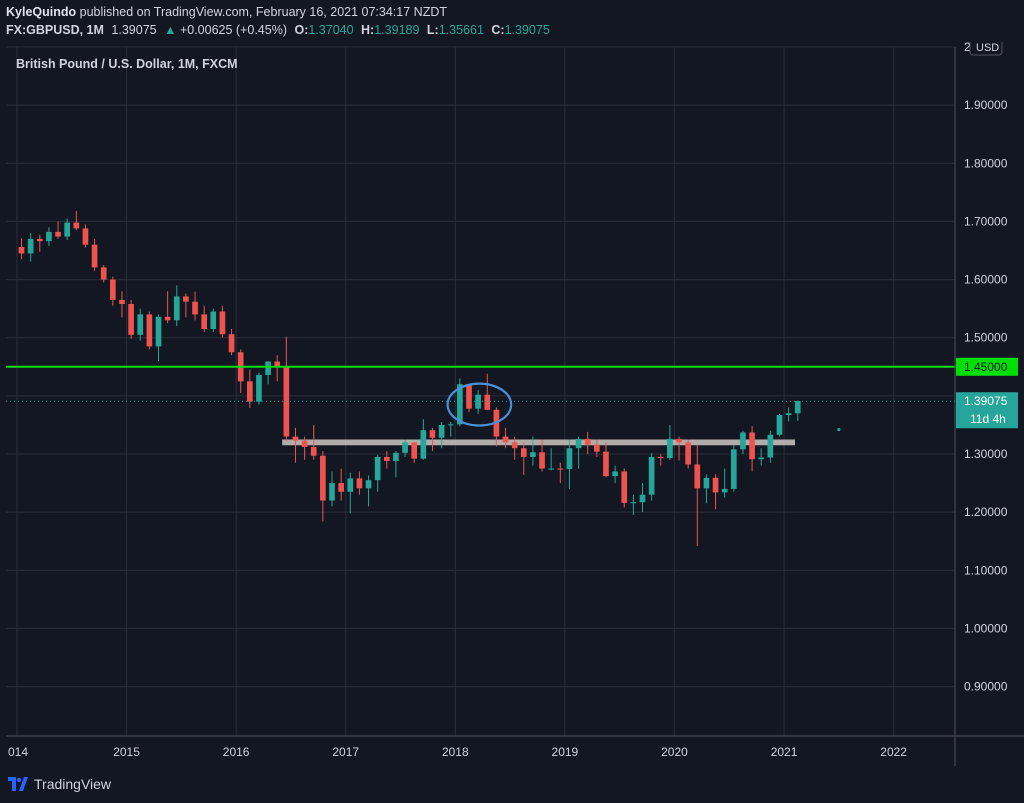 Image resolution: width=1024 pixels, height=803 pixels. Describe the element at coordinates (59, 784) in the screenshot. I see `tradingview-brand: TradingView` at that location.